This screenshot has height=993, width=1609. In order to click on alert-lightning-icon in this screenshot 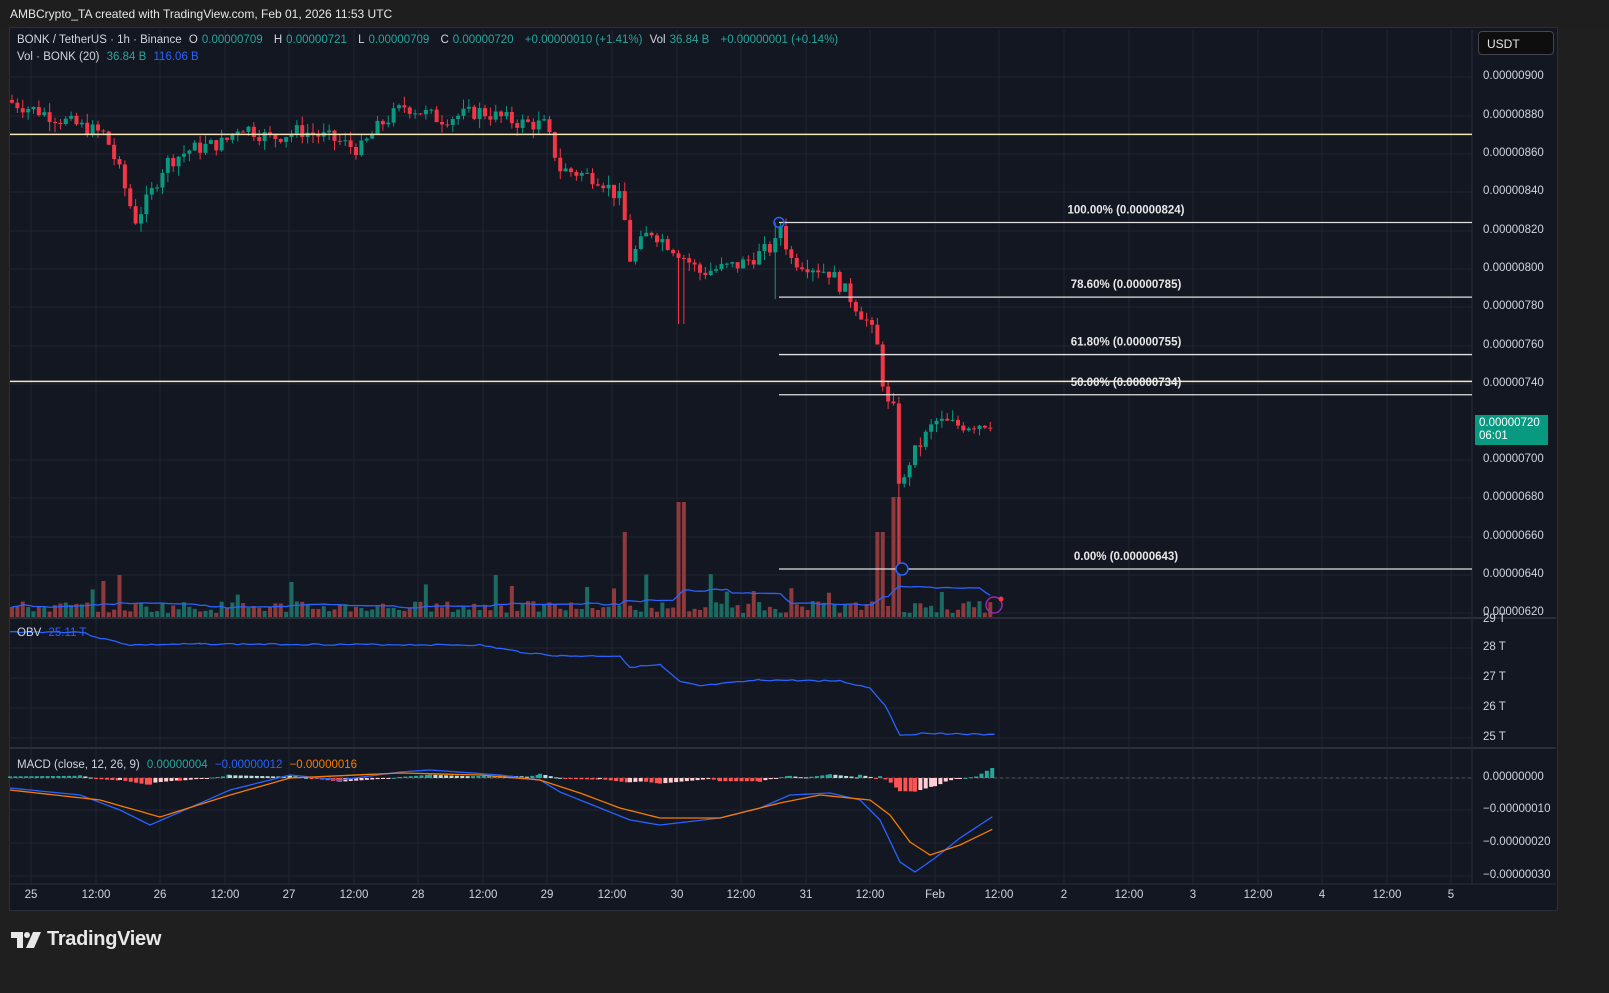, I will do `click(994, 605)`.